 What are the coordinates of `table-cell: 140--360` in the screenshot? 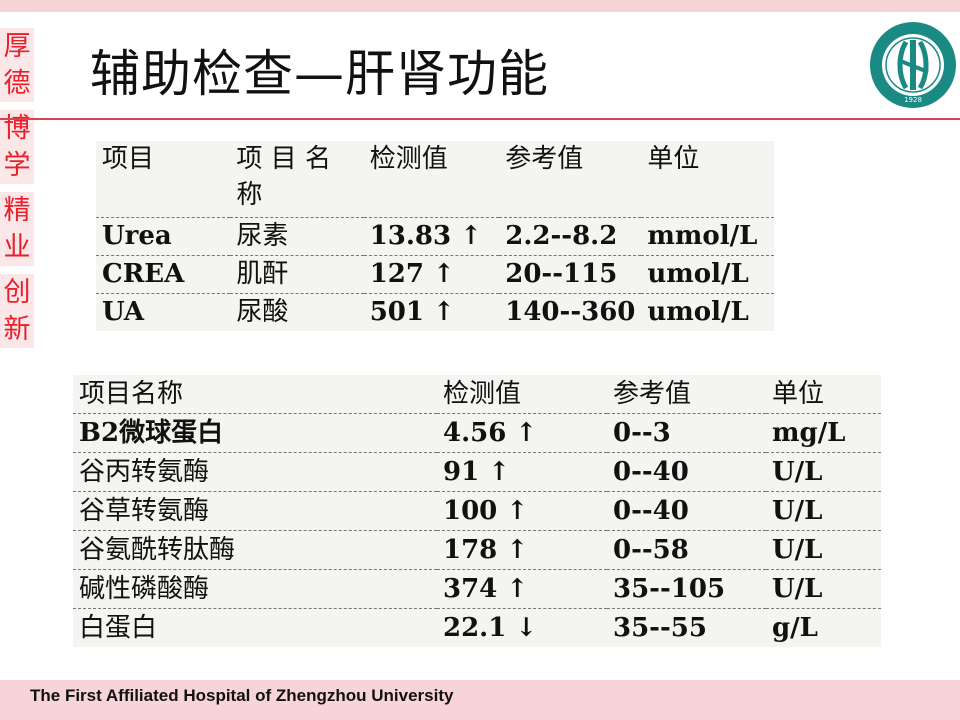 It's located at (570, 312).